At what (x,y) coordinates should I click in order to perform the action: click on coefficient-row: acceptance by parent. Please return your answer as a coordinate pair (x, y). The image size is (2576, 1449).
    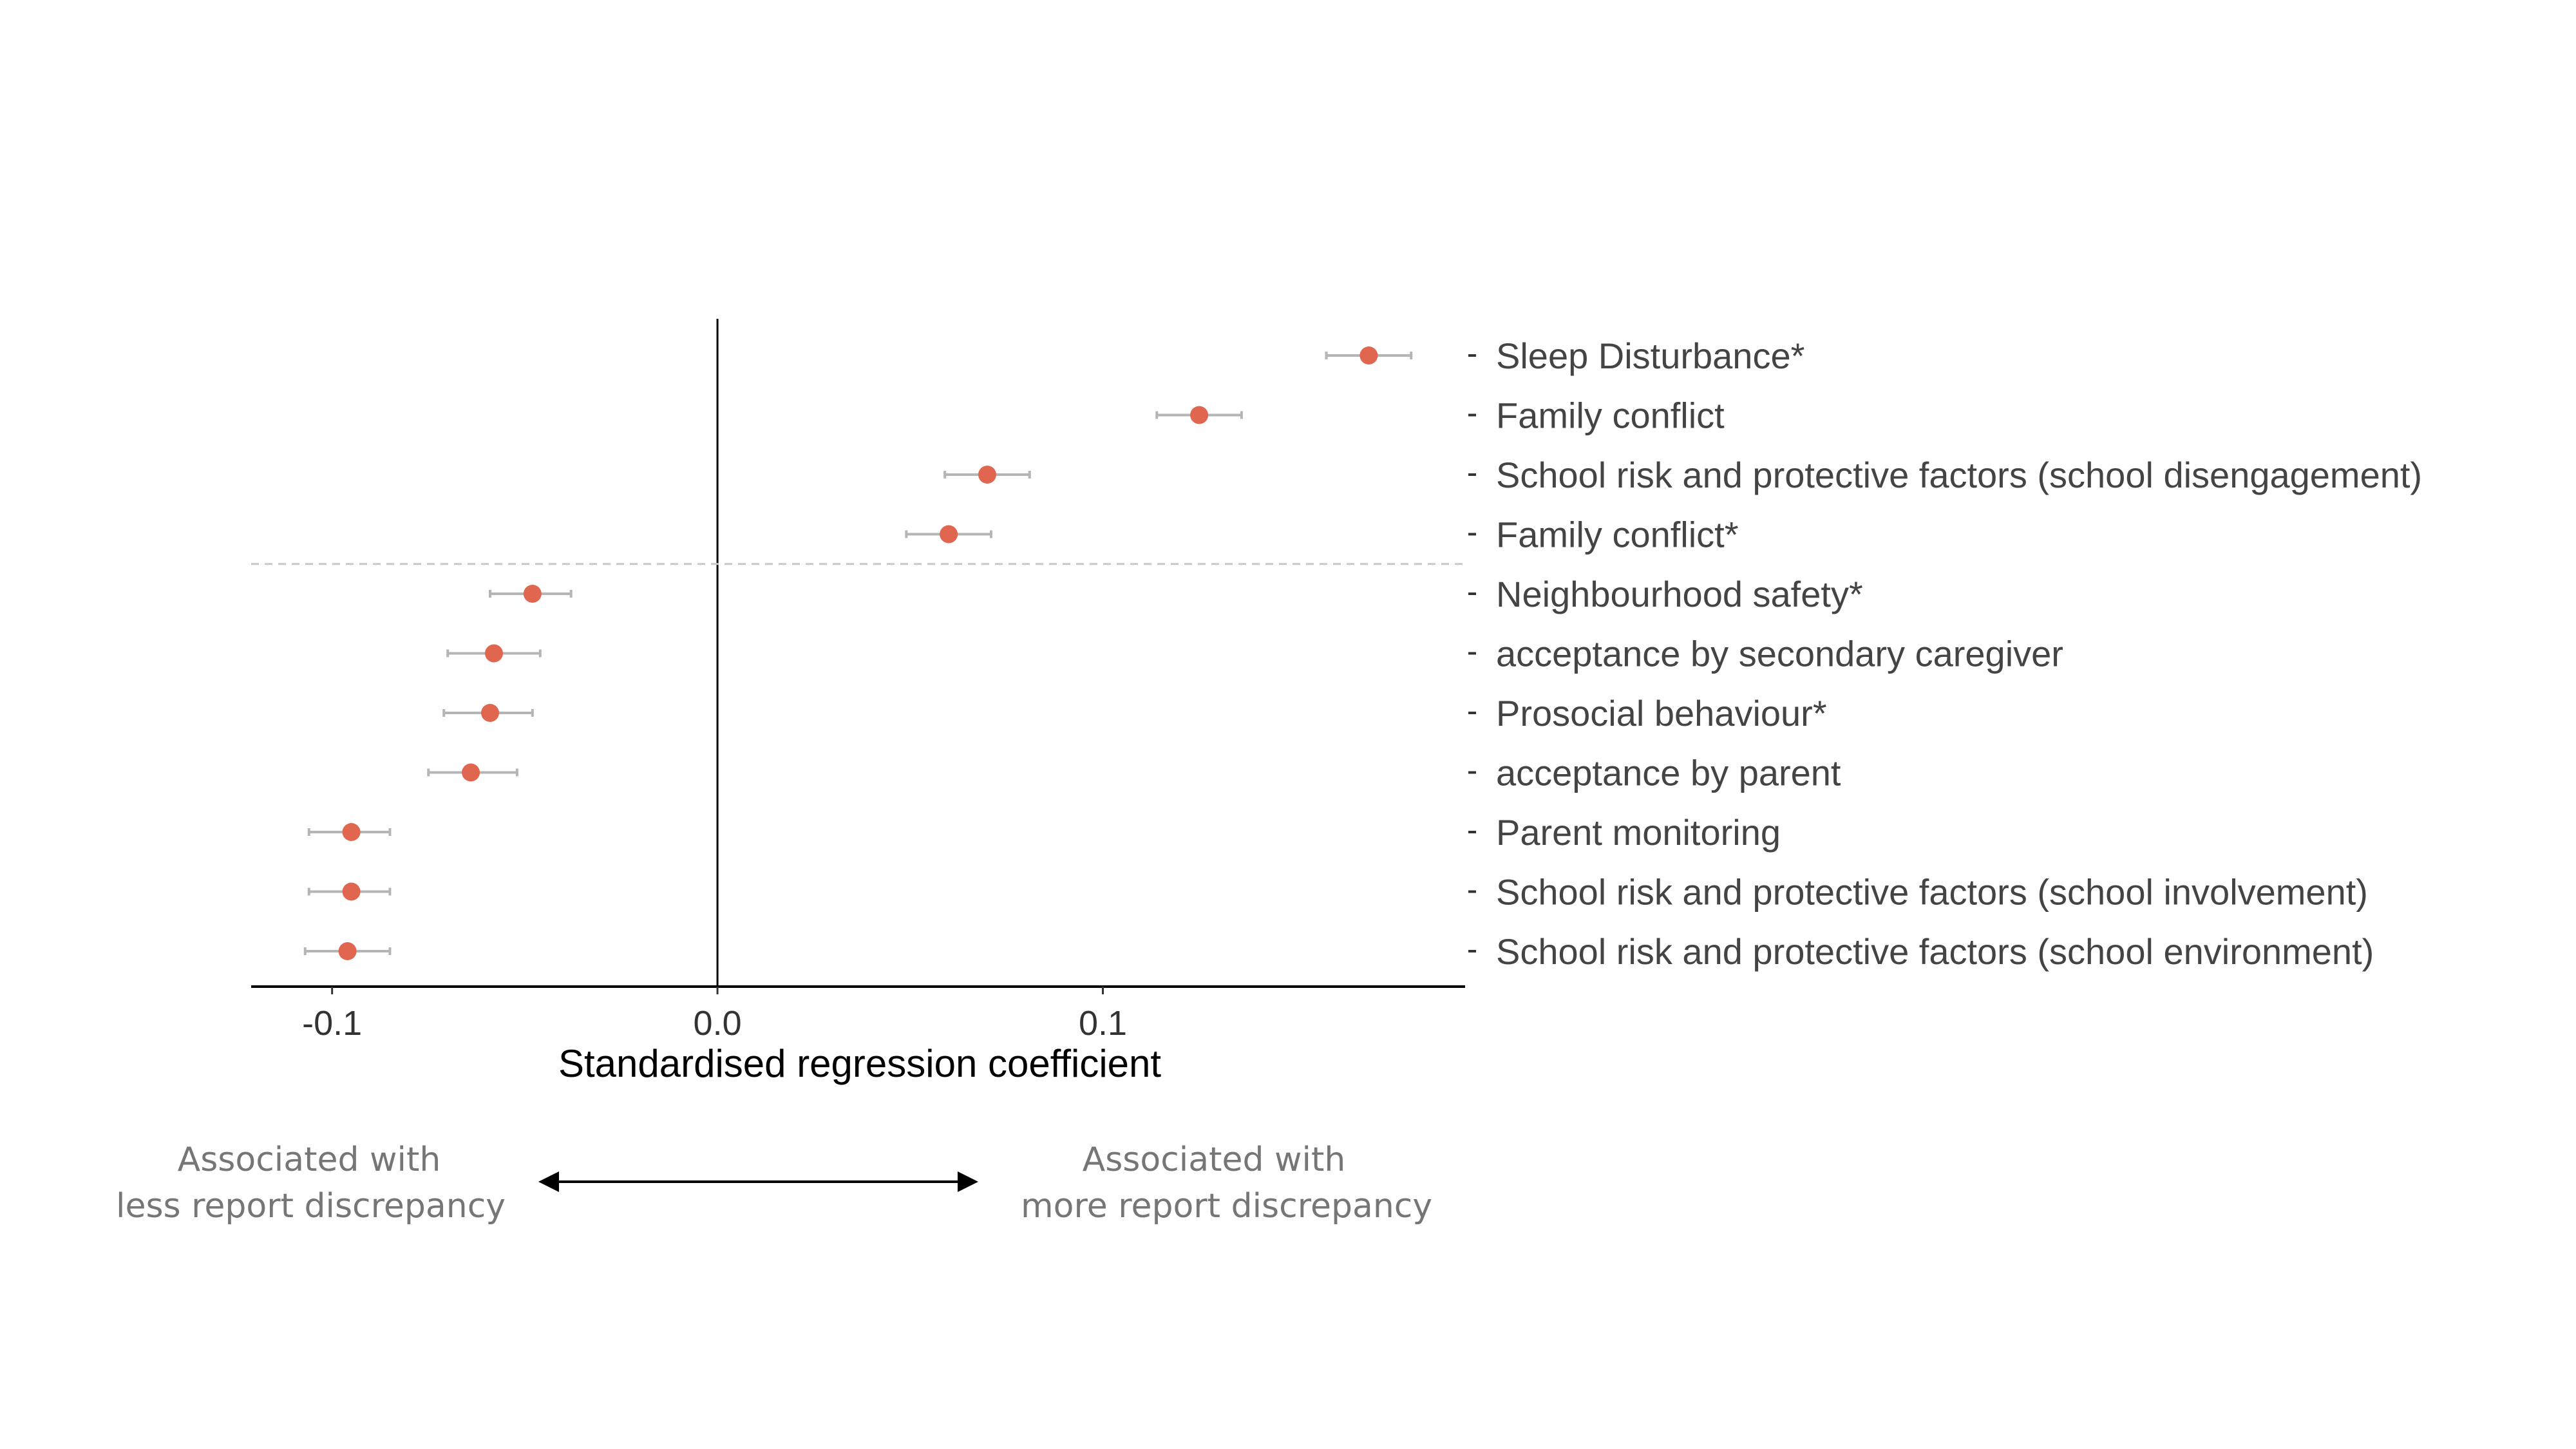
    Looking at the image, I should click on (1134, 773).